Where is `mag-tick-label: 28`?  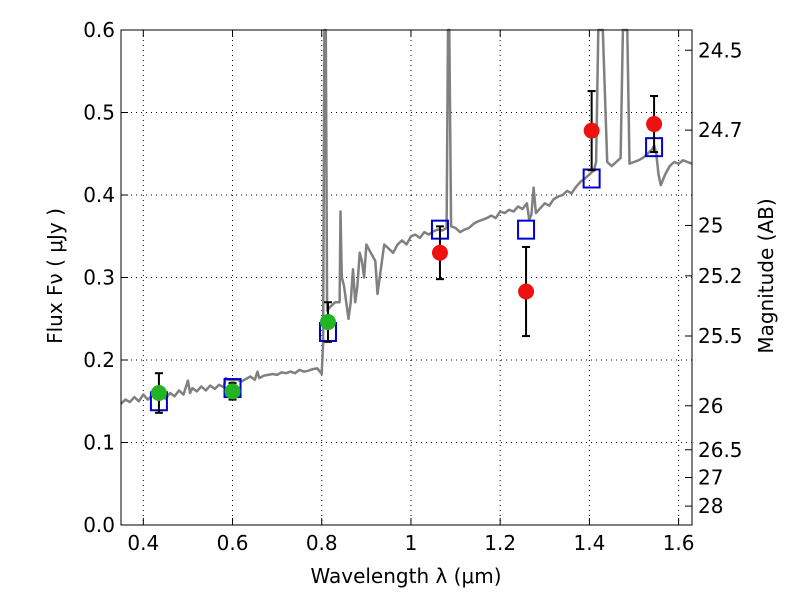
mag-tick-label: 28 is located at coordinates (710, 506).